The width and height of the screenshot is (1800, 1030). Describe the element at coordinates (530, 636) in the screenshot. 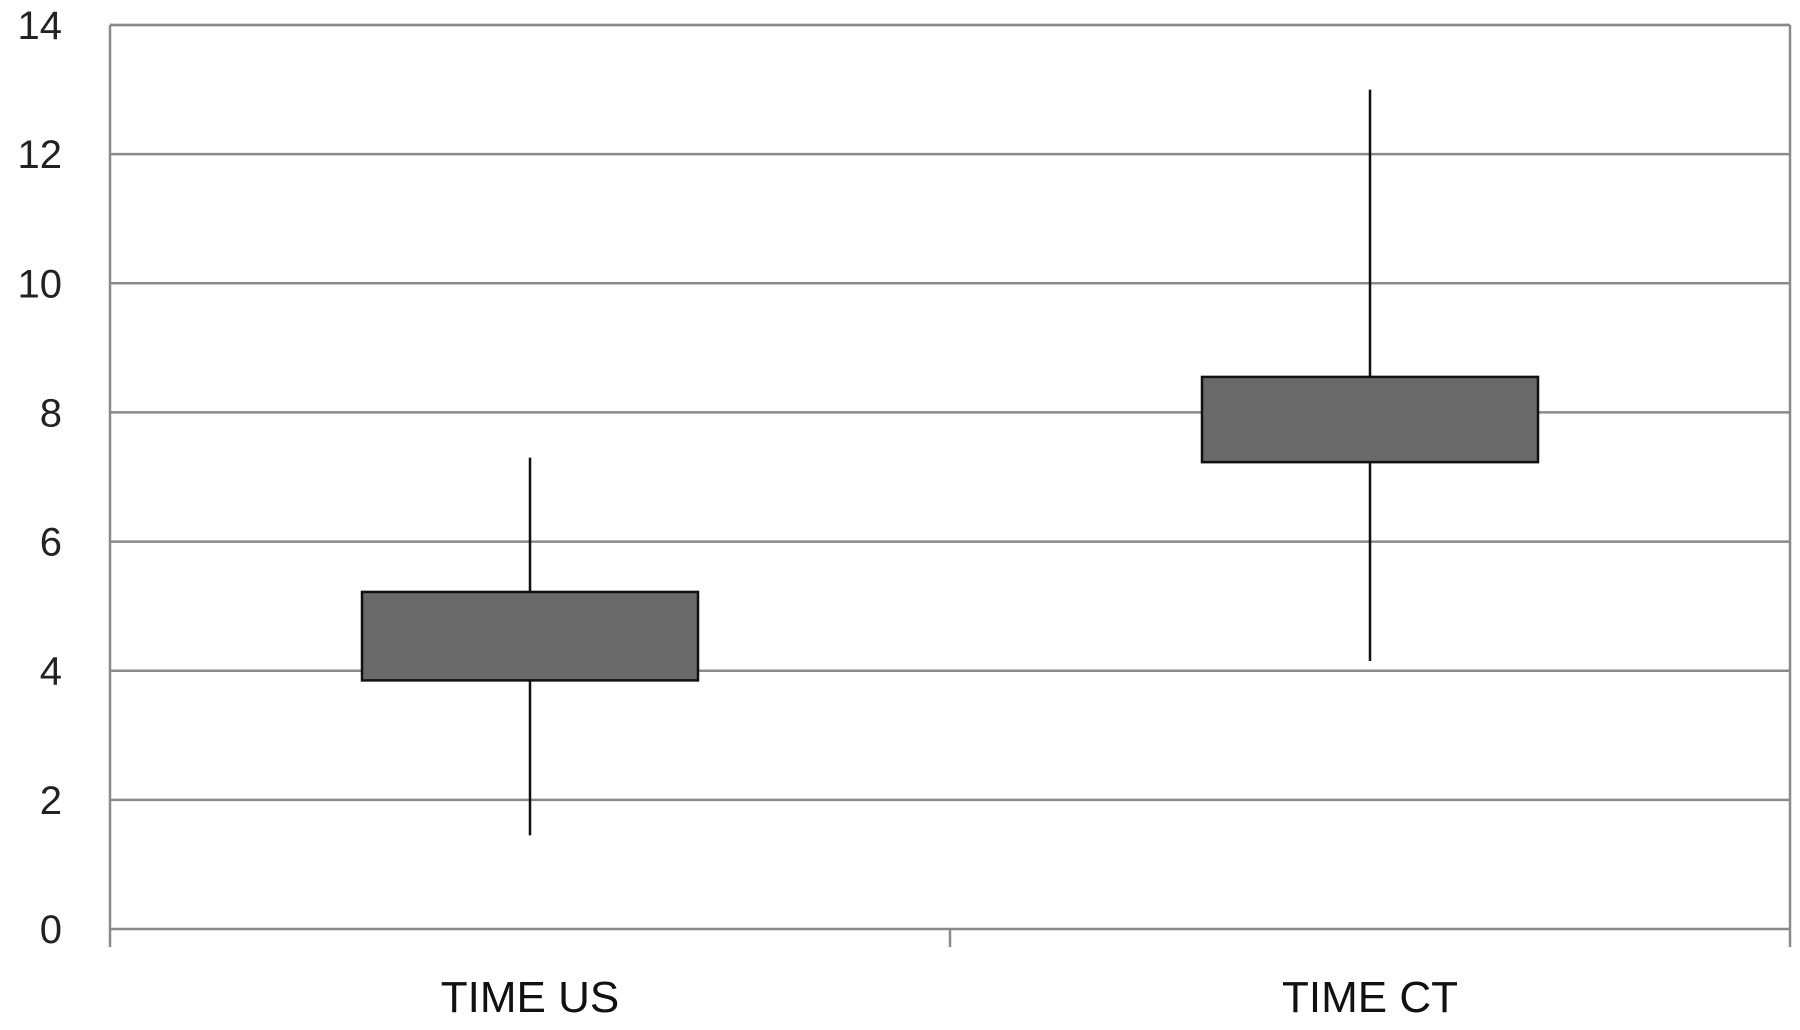

I see `box-time-us` at that location.